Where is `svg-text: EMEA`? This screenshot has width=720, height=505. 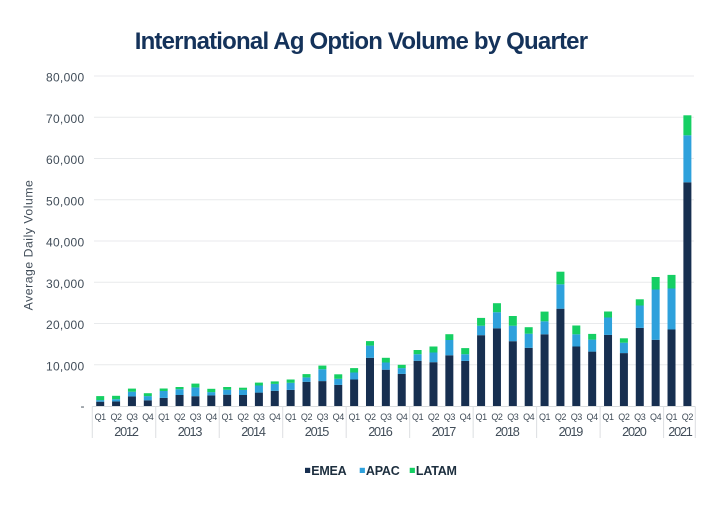
svg-text: EMEA is located at coordinates (328, 471).